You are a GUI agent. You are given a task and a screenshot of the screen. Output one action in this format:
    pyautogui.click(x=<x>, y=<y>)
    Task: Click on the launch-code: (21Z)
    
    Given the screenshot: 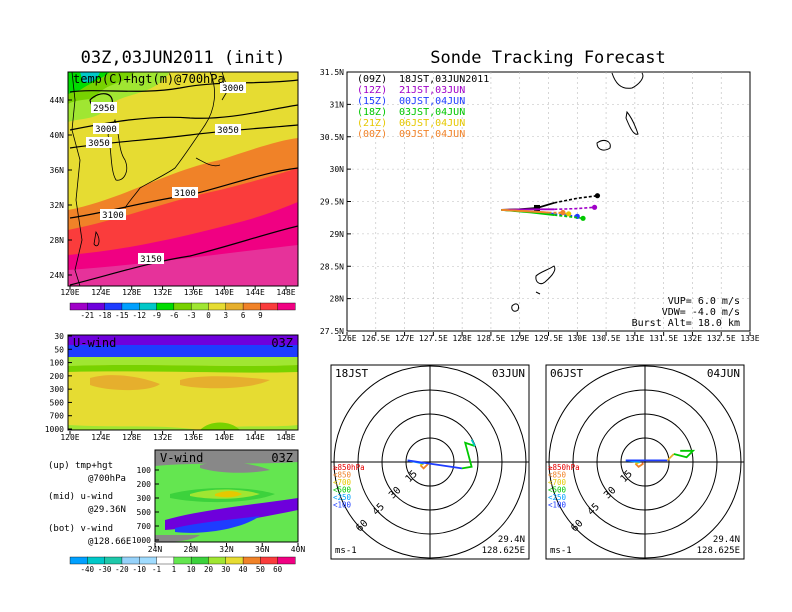 What is the action you would take?
    pyautogui.click(x=372, y=123)
    